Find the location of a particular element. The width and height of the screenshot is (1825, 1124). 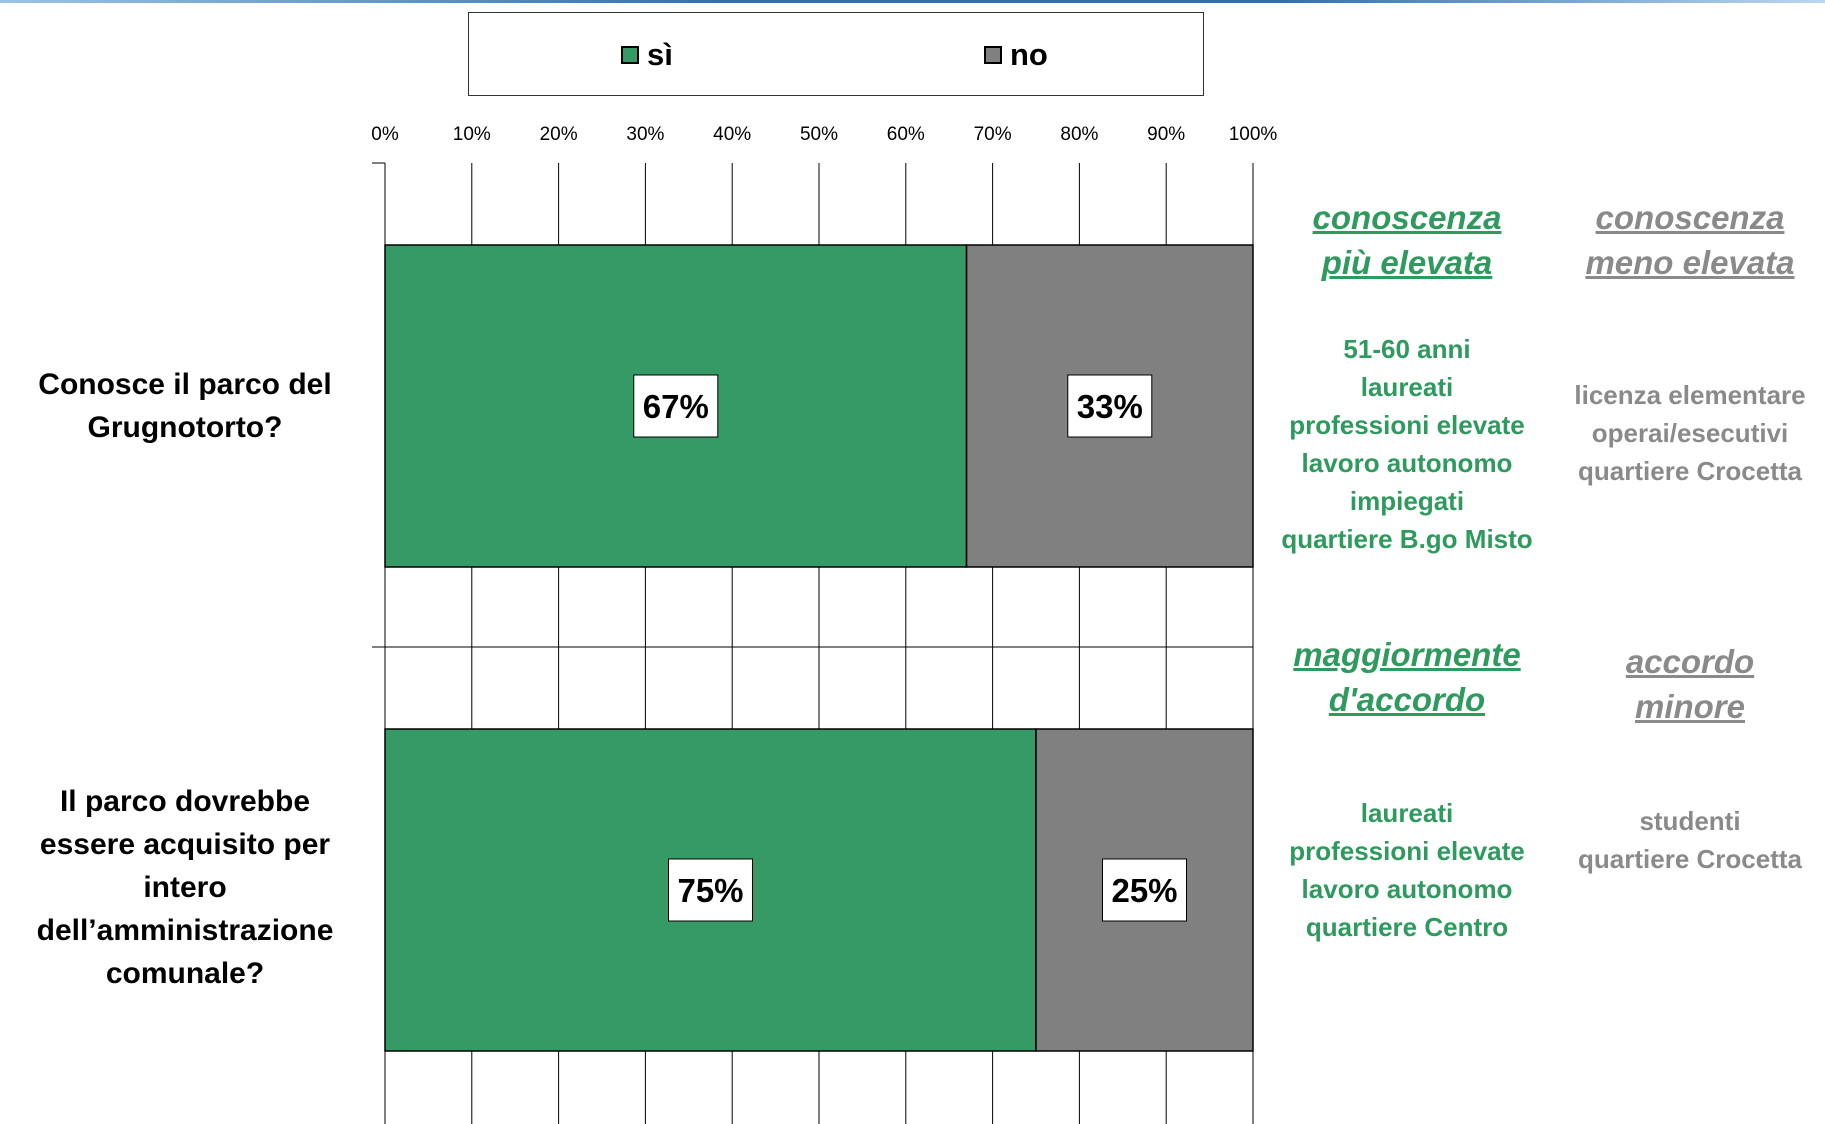

list-item: quartiere Centro is located at coordinates (1407, 927).